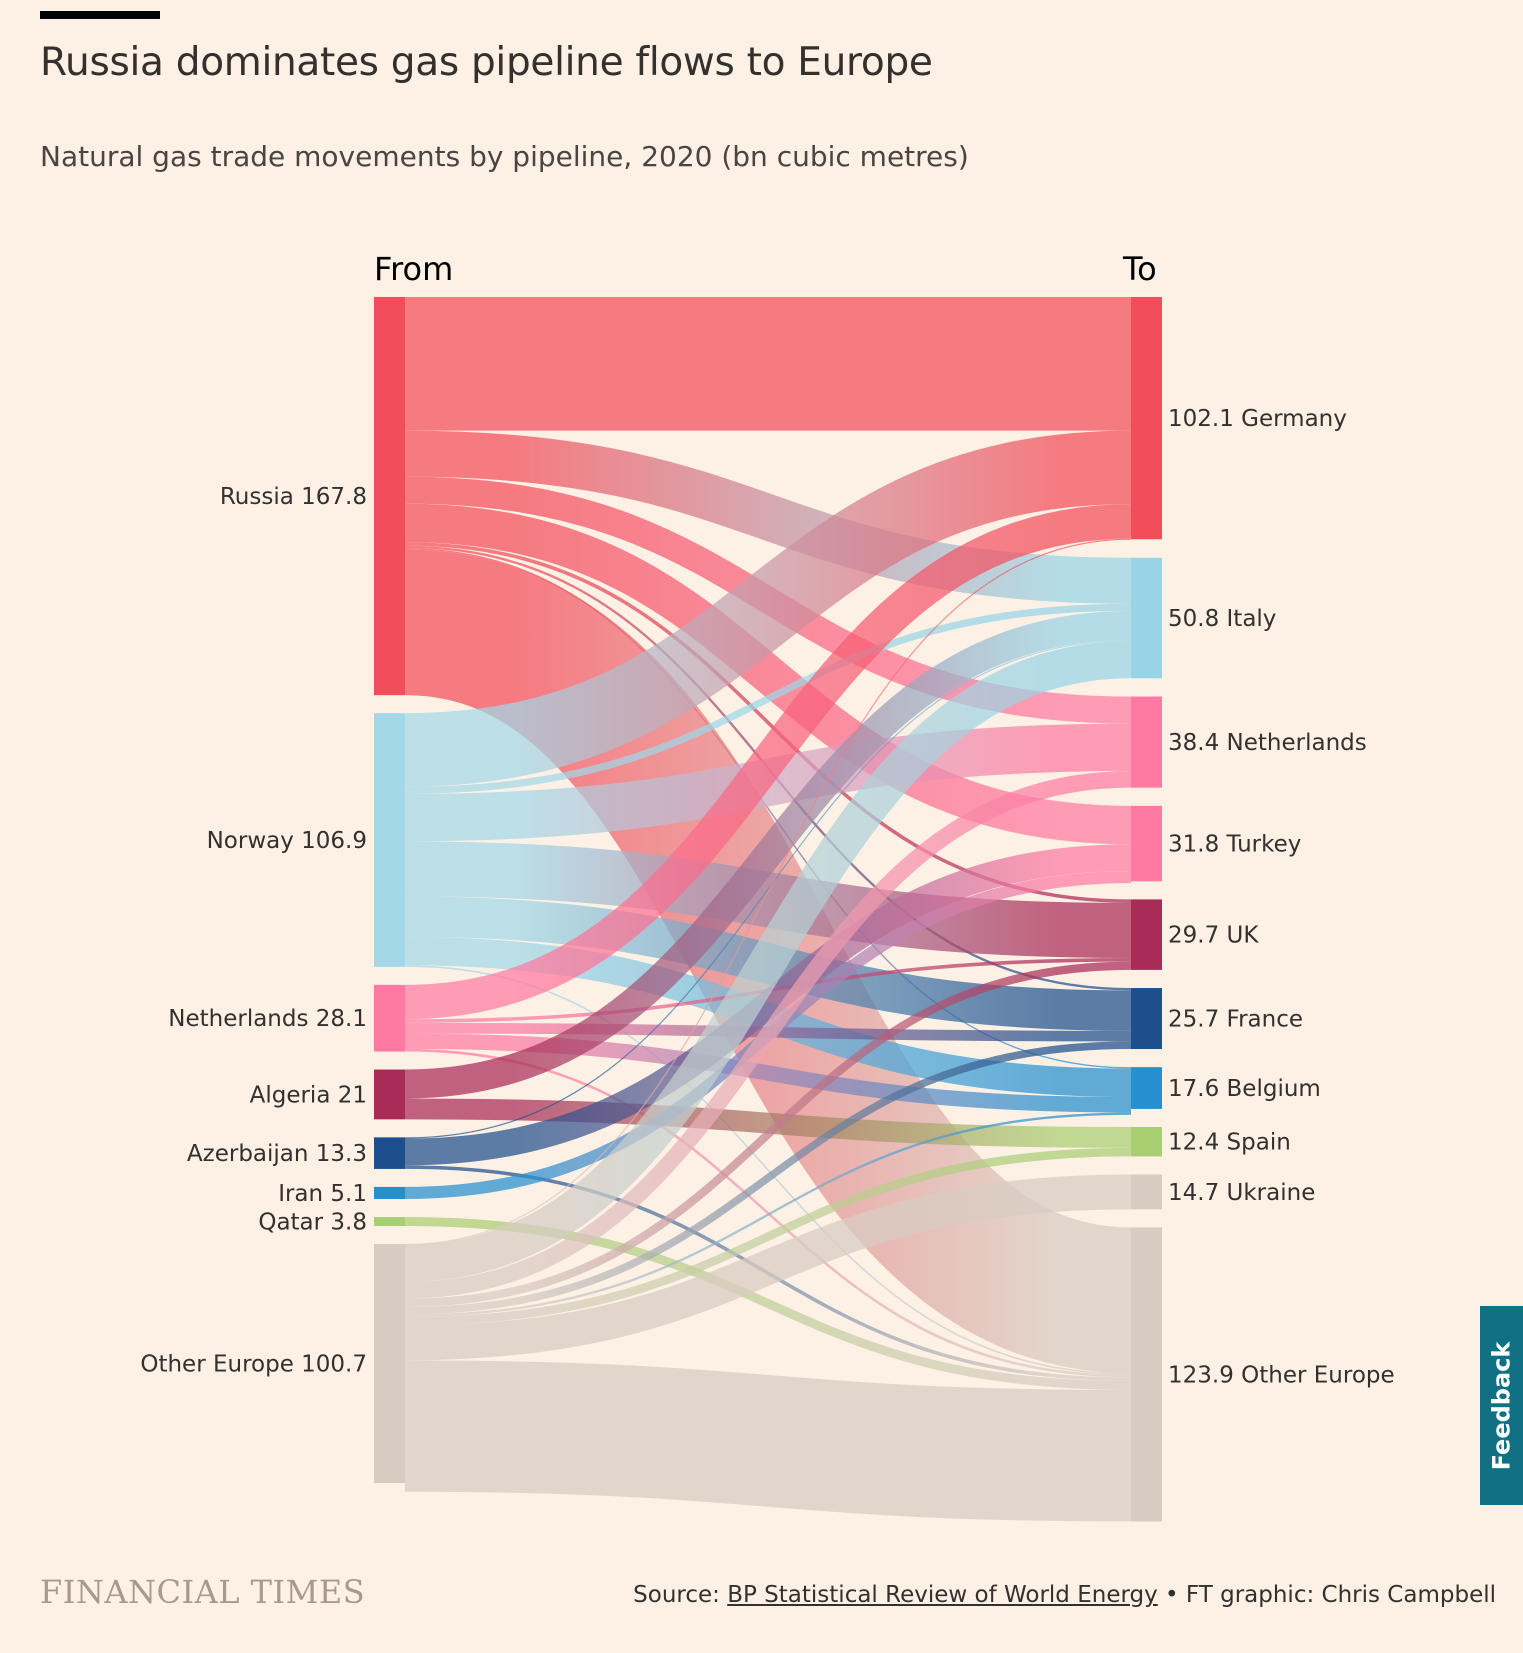  Describe the element at coordinates (1234, 845) in the screenshot. I see `target-label-turkey: 31.8 Turkey` at that location.